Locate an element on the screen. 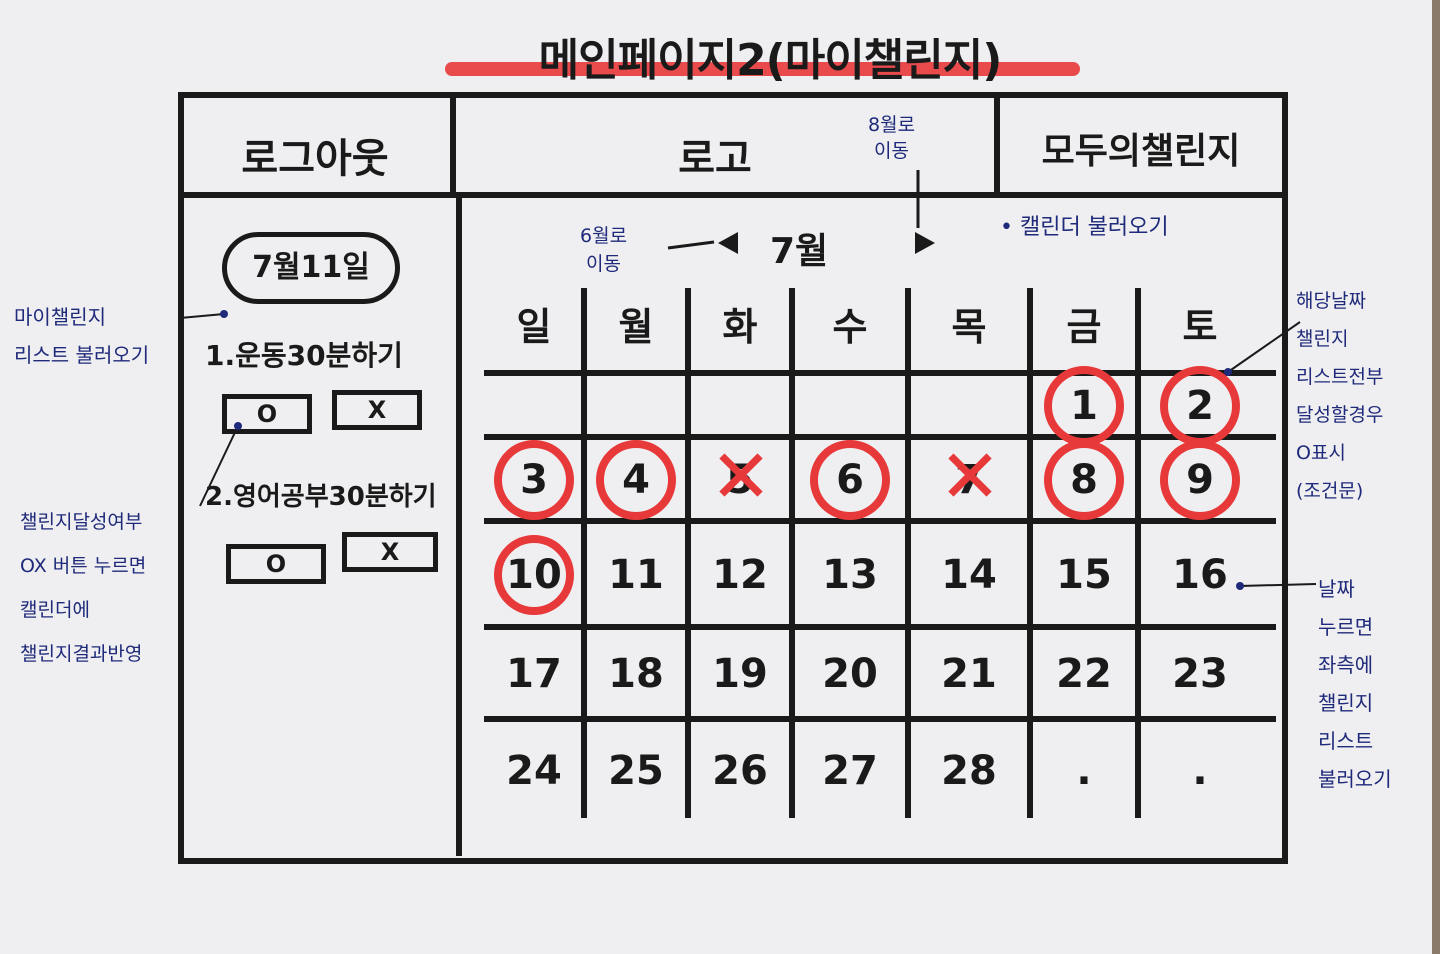 The width and height of the screenshot is (1440, 954). annotation-load-calendar: • 캘린더 불러오기 is located at coordinates (1084, 227).